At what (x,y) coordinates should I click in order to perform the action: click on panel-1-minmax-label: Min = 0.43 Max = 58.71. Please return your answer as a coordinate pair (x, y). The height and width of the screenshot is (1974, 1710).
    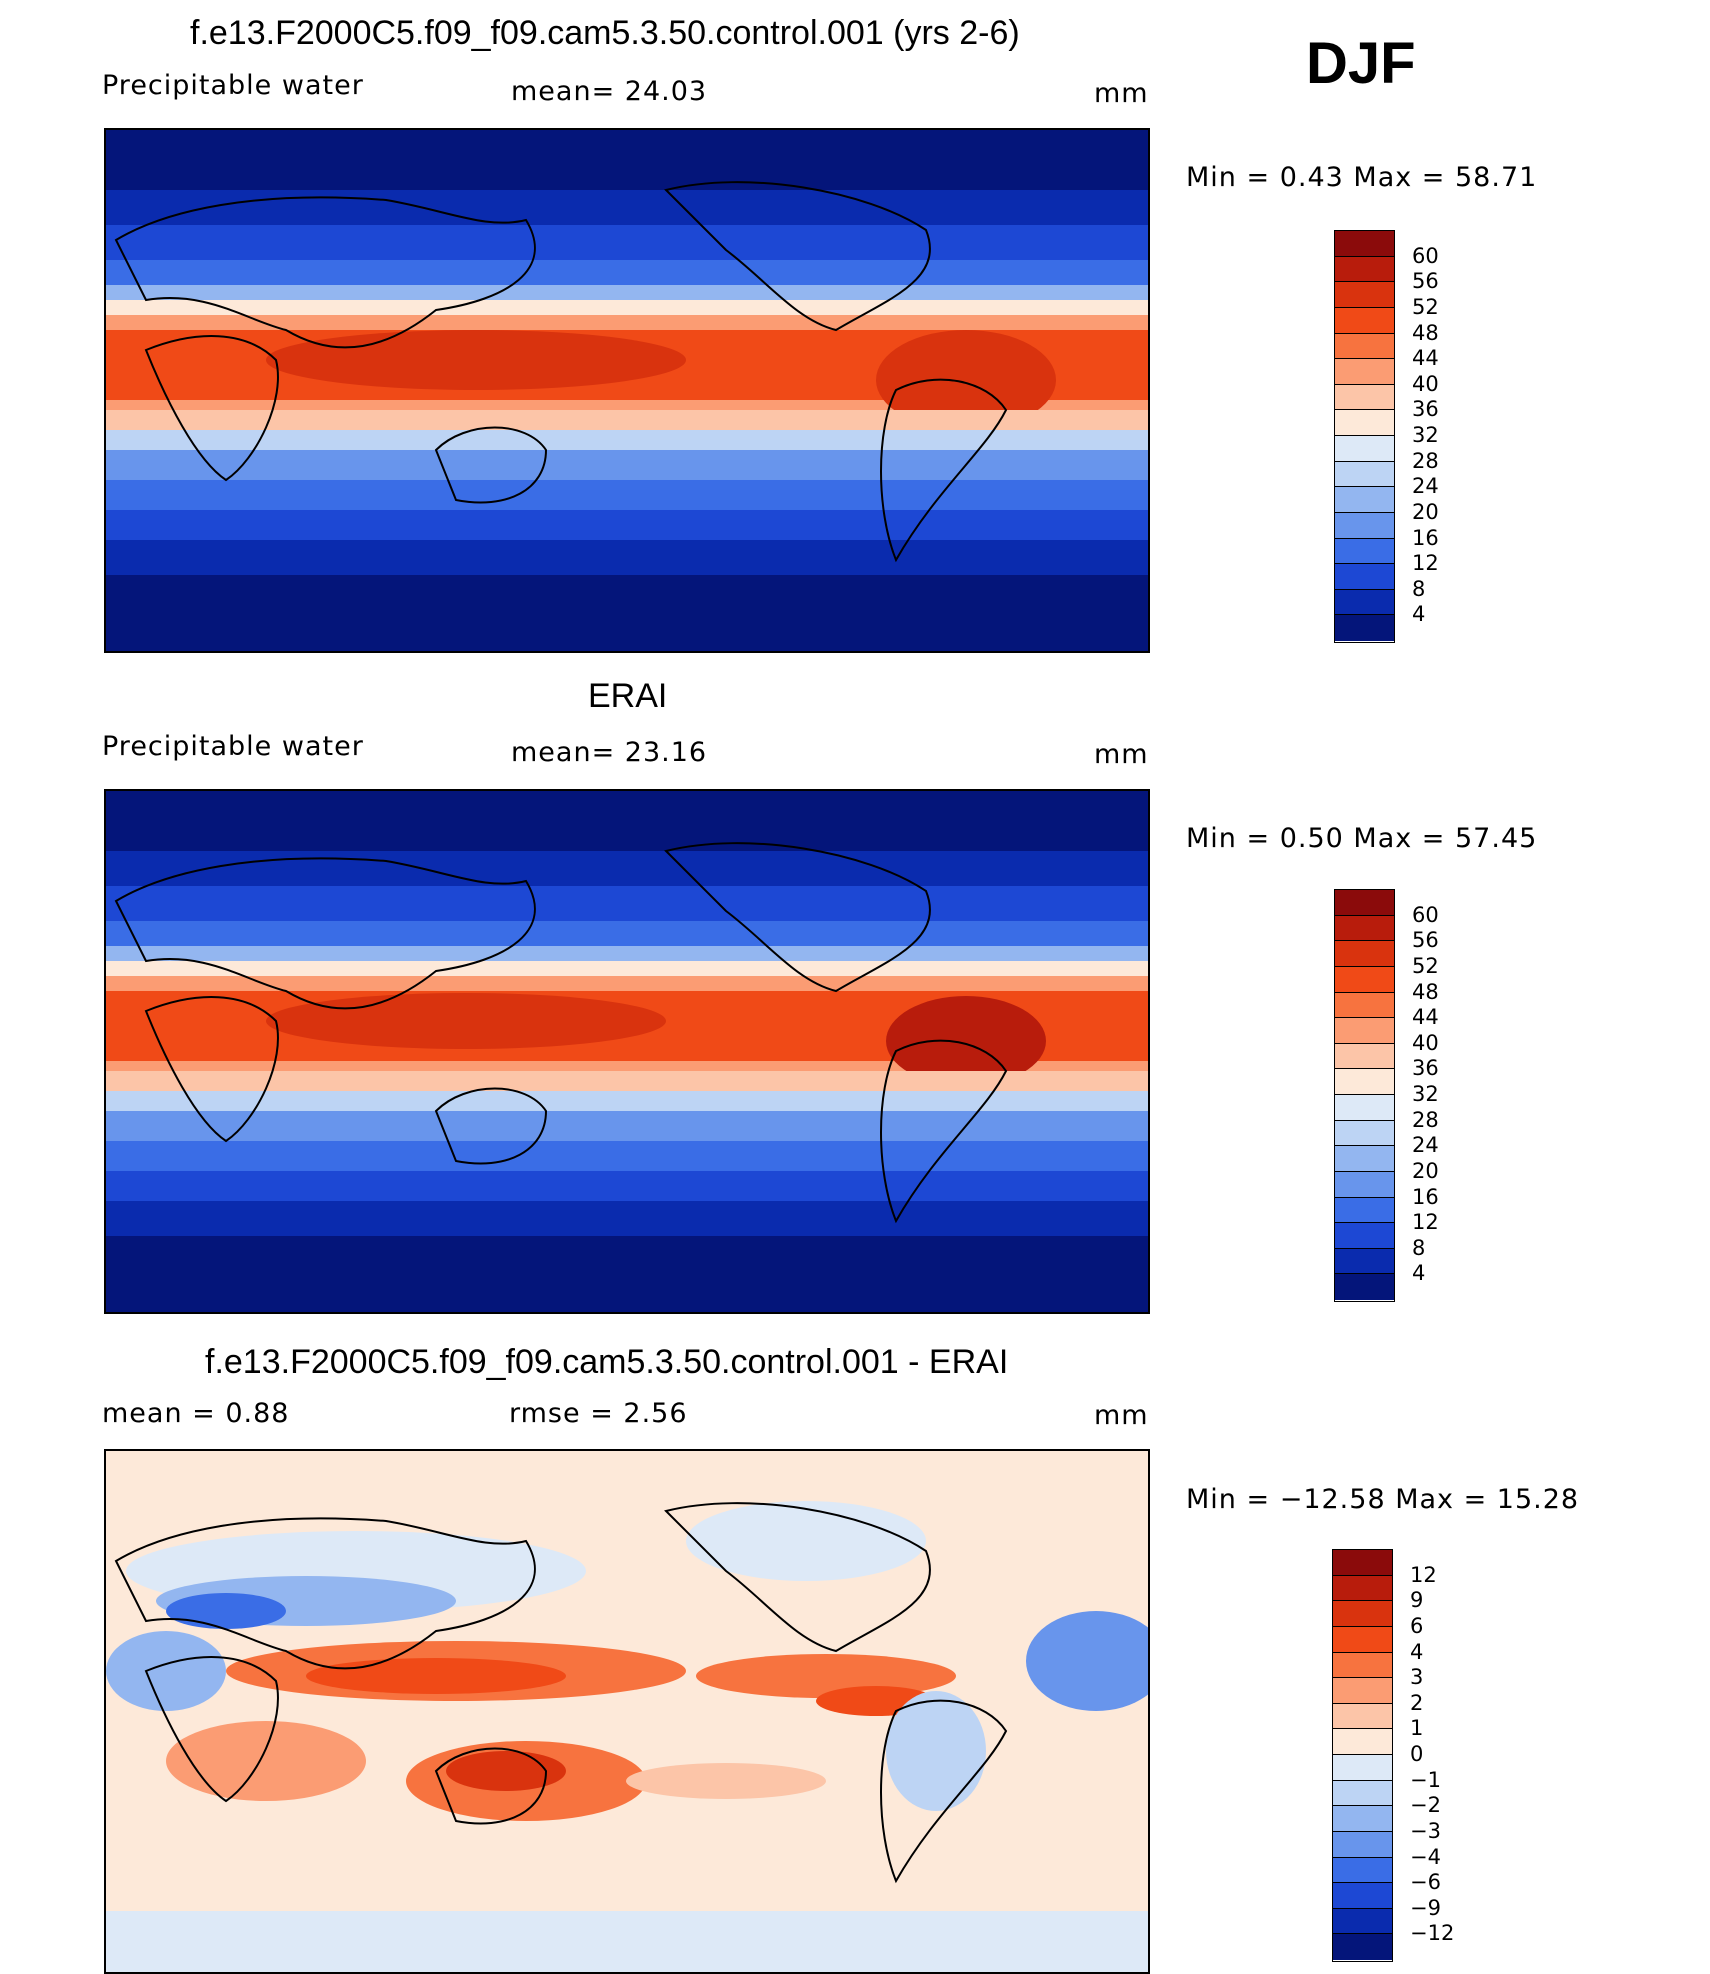
    Looking at the image, I should click on (1362, 177).